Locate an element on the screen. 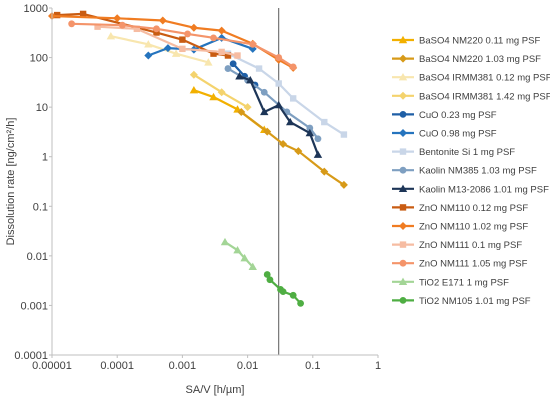  legend-item: Kaolin M13-2086 1.01 mg PSF is located at coordinates (470, 189).